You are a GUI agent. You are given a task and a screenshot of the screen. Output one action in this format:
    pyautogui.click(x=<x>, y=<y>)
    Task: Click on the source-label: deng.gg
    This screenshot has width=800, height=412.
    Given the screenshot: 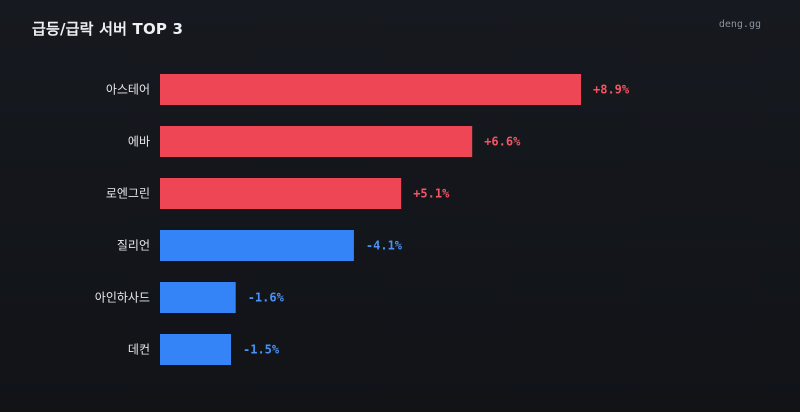 What is the action you would take?
    pyautogui.click(x=739, y=24)
    